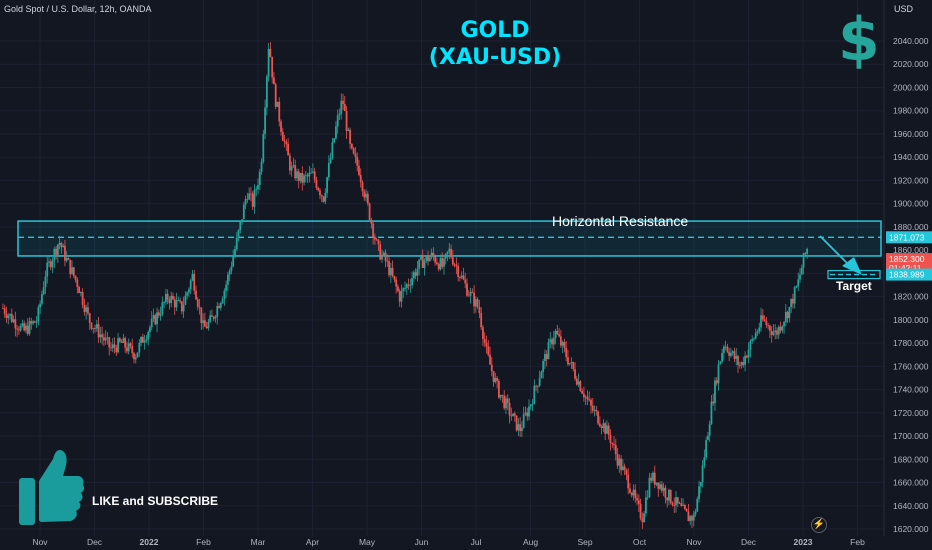  What do you see at coordinates (909, 259) in the screenshot?
I see `price-label: 1852.300` at bounding box center [909, 259].